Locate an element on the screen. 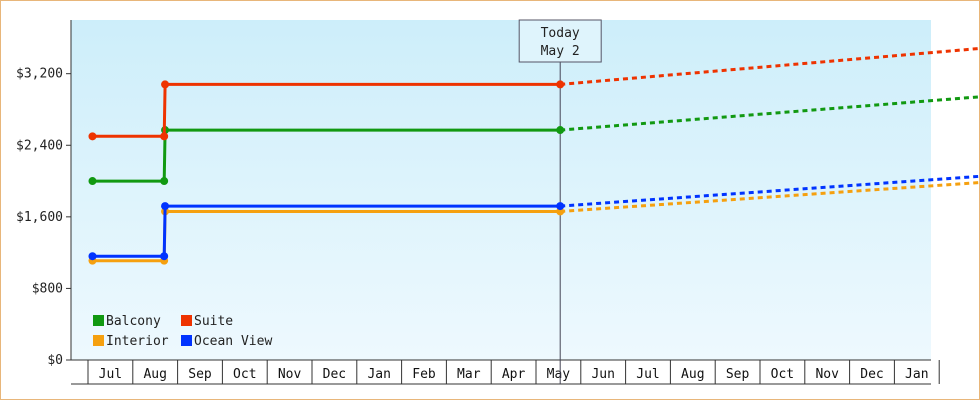 The height and width of the screenshot is (400, 980). y-tick-label: $3,200 is located at coordinates (39, 74).